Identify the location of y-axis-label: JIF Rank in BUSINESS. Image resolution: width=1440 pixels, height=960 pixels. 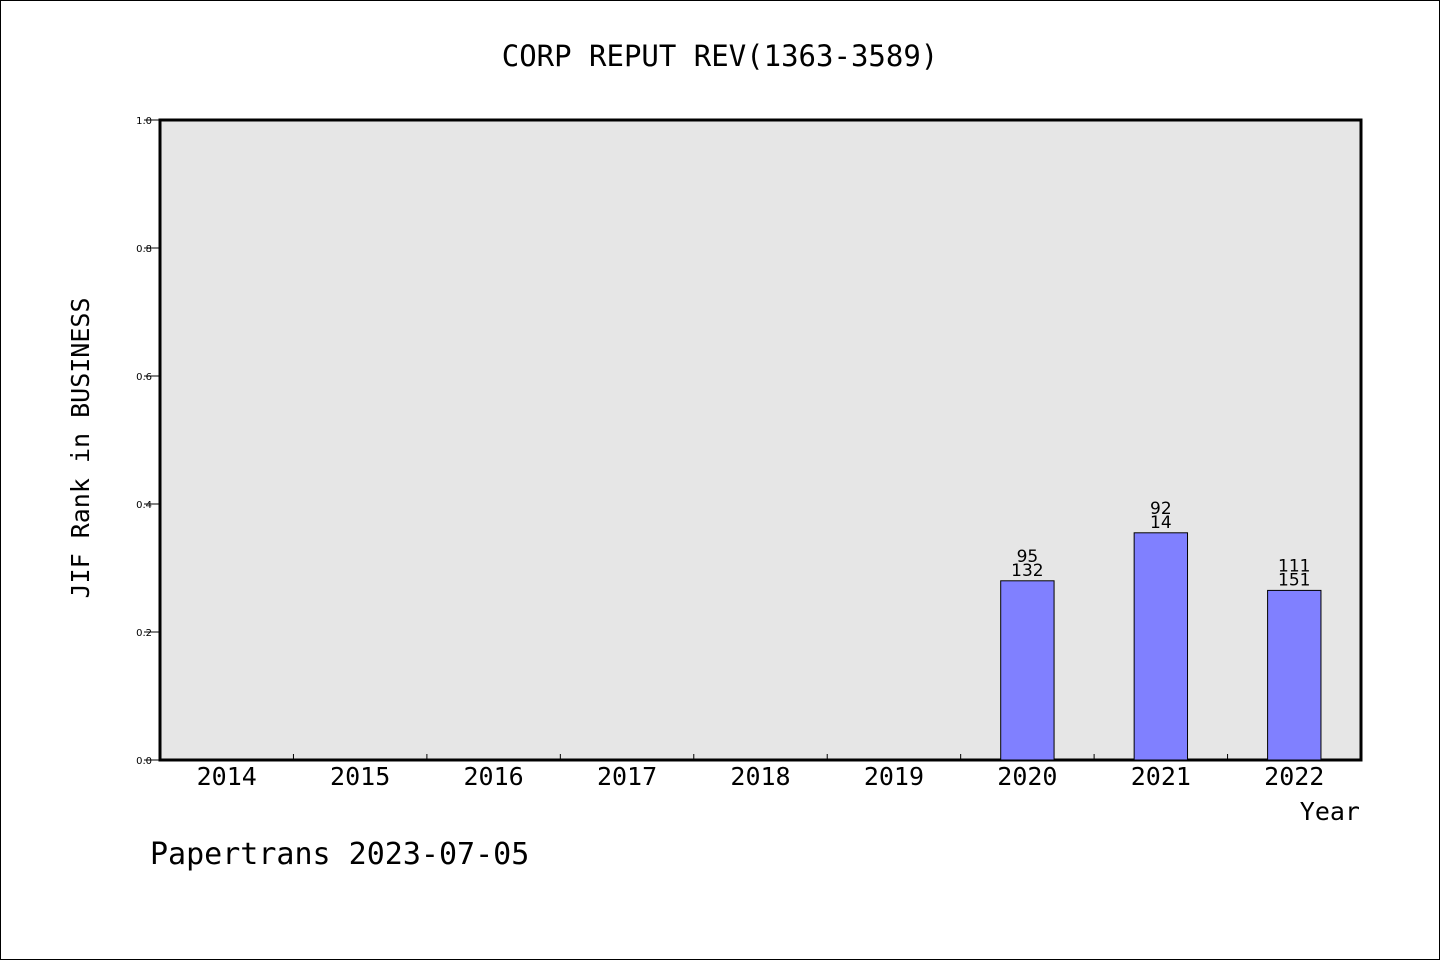
(80, 447).